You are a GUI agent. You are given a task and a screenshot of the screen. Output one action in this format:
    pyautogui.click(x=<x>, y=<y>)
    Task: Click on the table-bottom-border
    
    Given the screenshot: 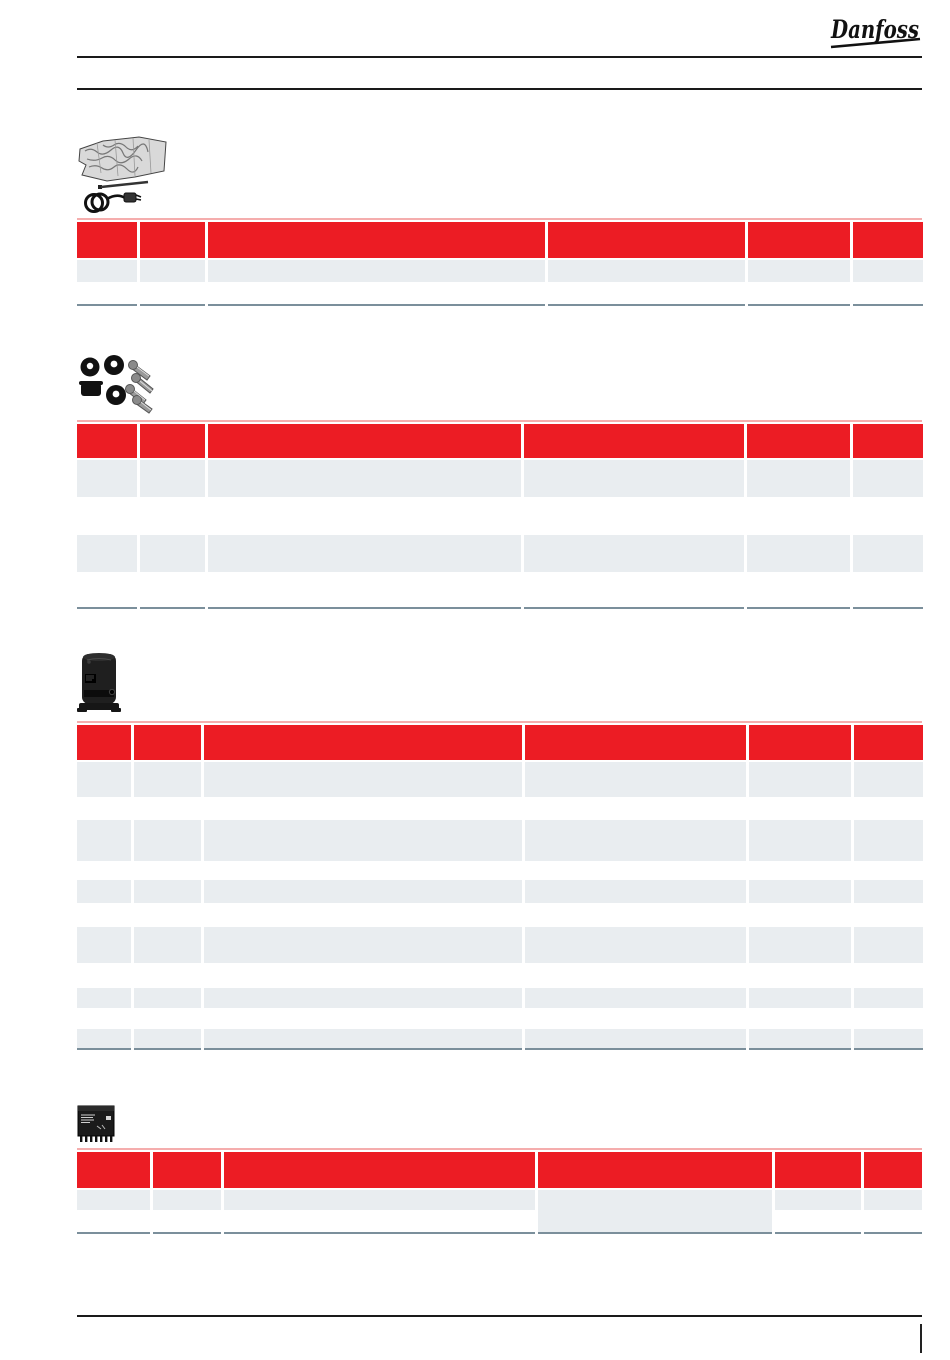 What is the action you would take?
    pyautogui.click(x=499, y=1233)
    